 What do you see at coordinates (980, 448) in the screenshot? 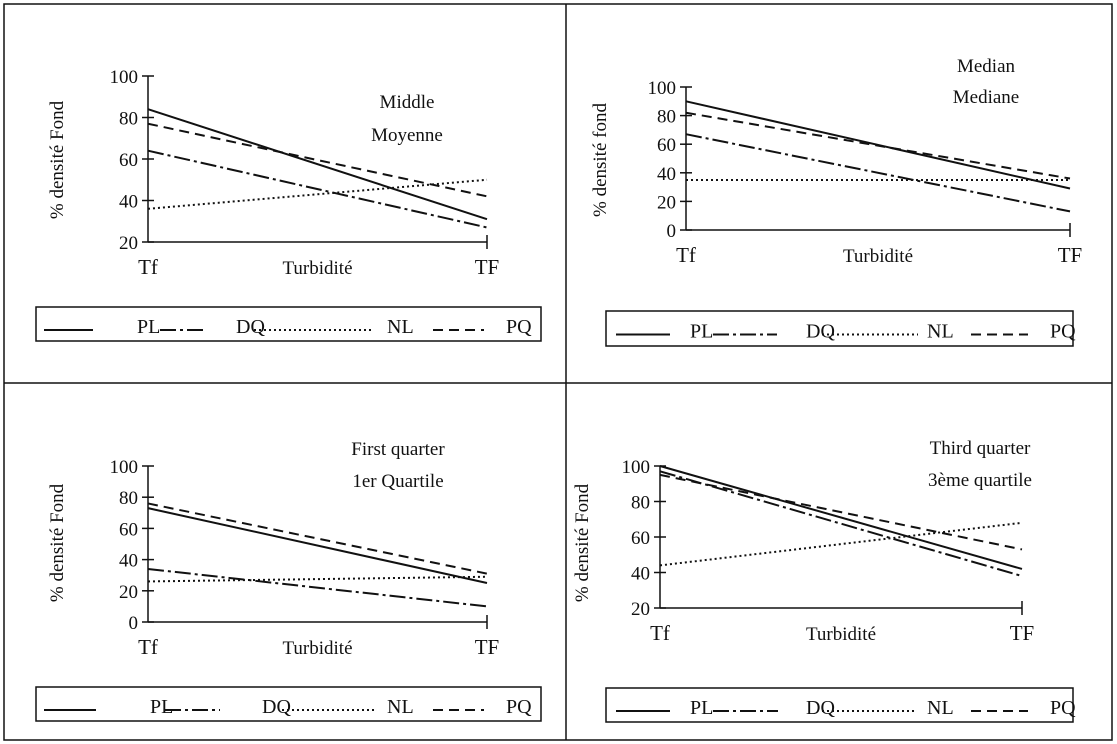
I see `chart-title: Third quarter` at bounding box center [980, 448].